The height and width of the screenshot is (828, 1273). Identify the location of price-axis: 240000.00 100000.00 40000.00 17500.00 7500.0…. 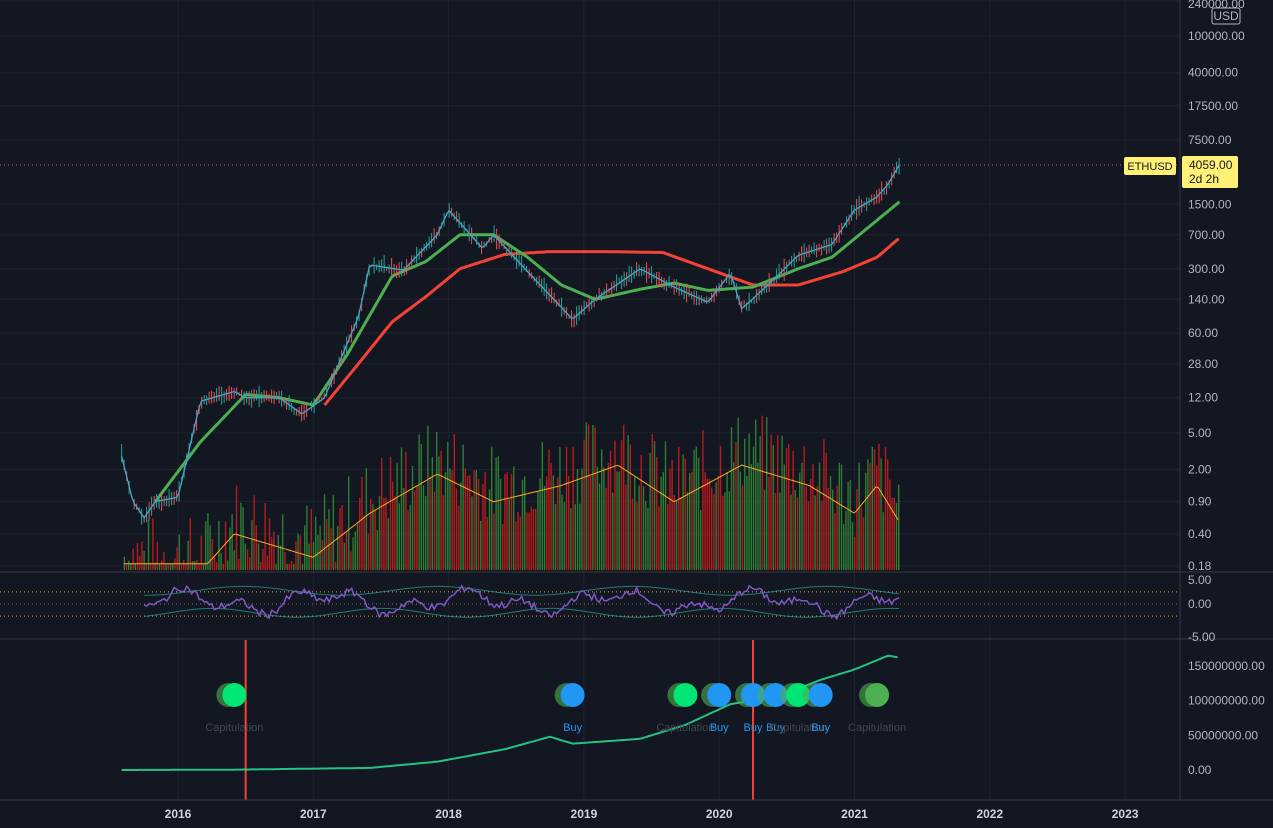
(1216, 286).